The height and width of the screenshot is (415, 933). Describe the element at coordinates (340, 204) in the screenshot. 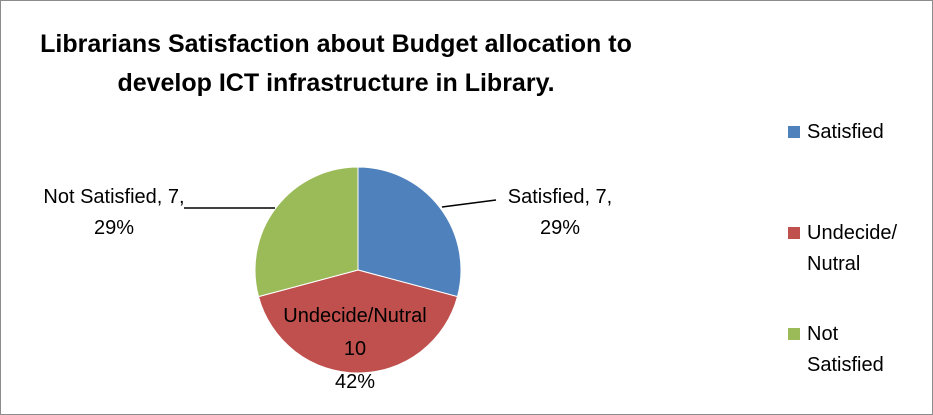

I see `leader-lines` at that location.